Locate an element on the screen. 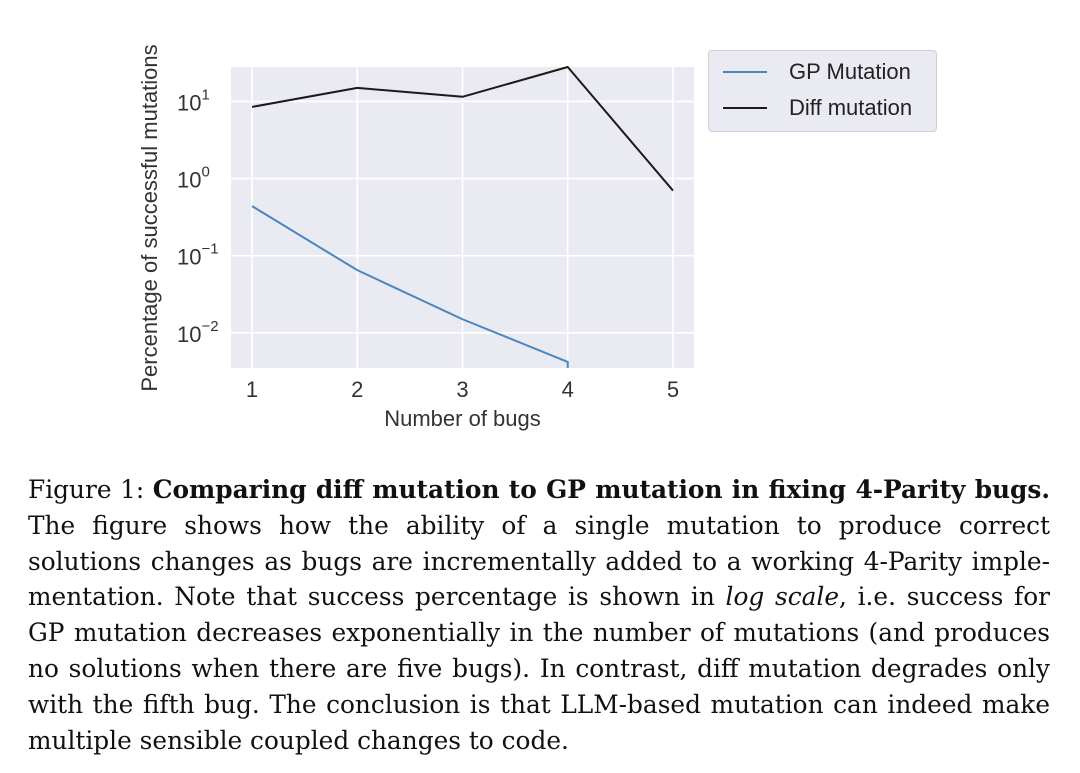  caption-italic: log scale is located at coordinates (782, 597).